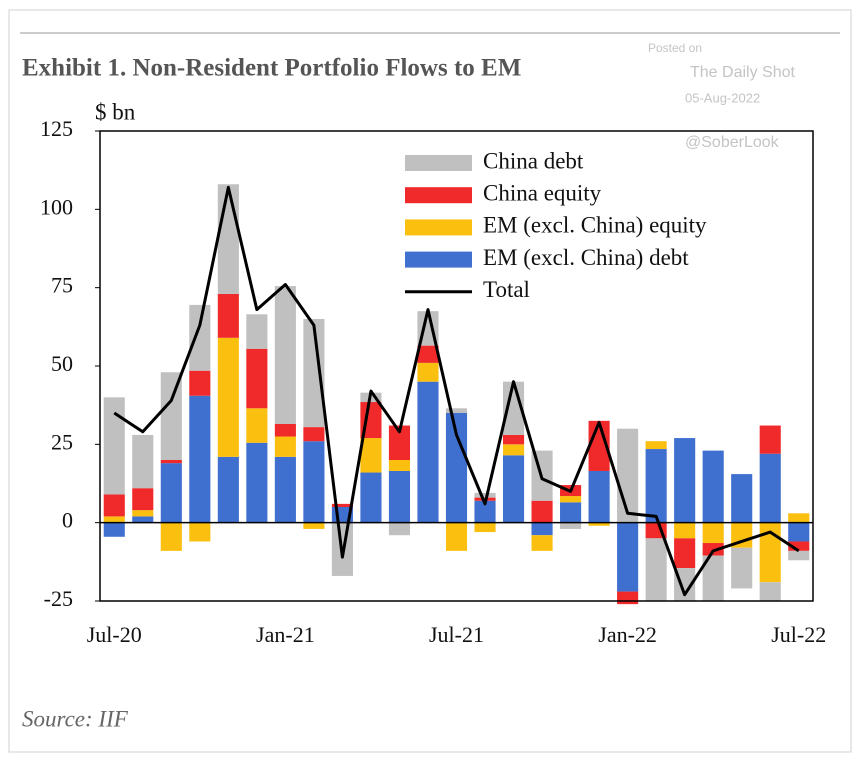 The image size is (861, 764). Describe the element at coordinates (62, 363) in the screenshot. I see `y-tick-label: 50` at that location.